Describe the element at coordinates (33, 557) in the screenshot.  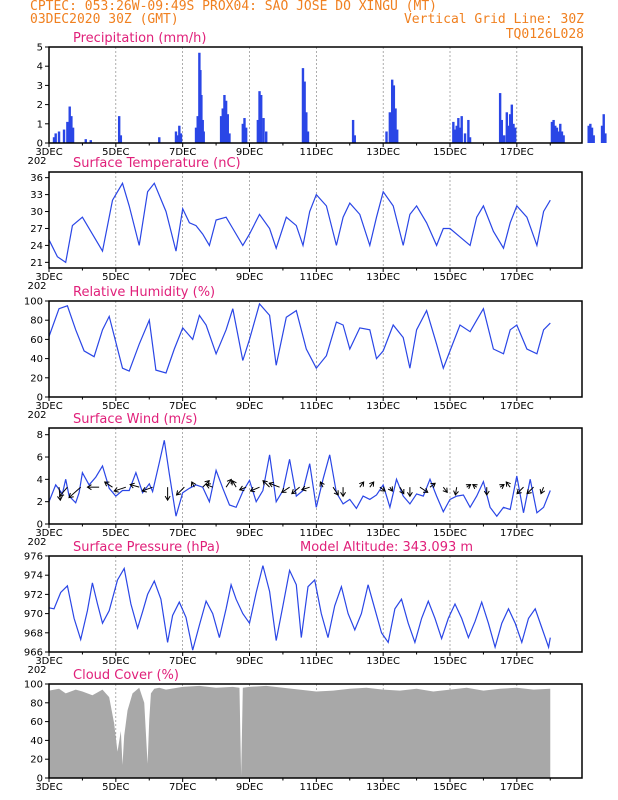
I see `y-tick-label: 976` at that location.